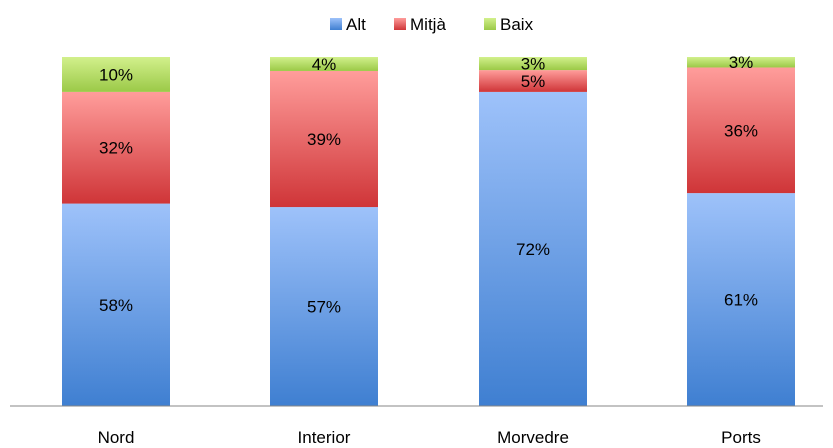 The image size is (833, 448). I want to click on bar-alt-morvedre, so click(533, 249).